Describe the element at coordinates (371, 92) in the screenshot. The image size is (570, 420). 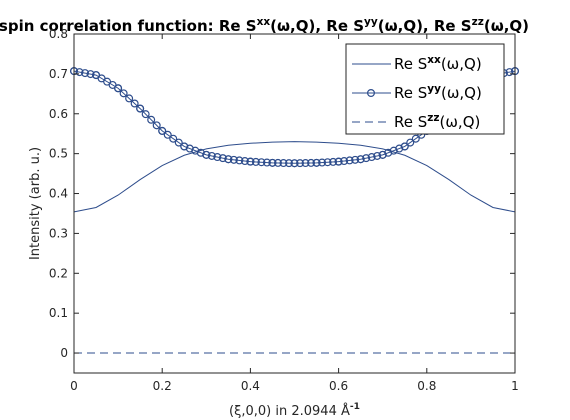
I see `legend-marker` at that location.